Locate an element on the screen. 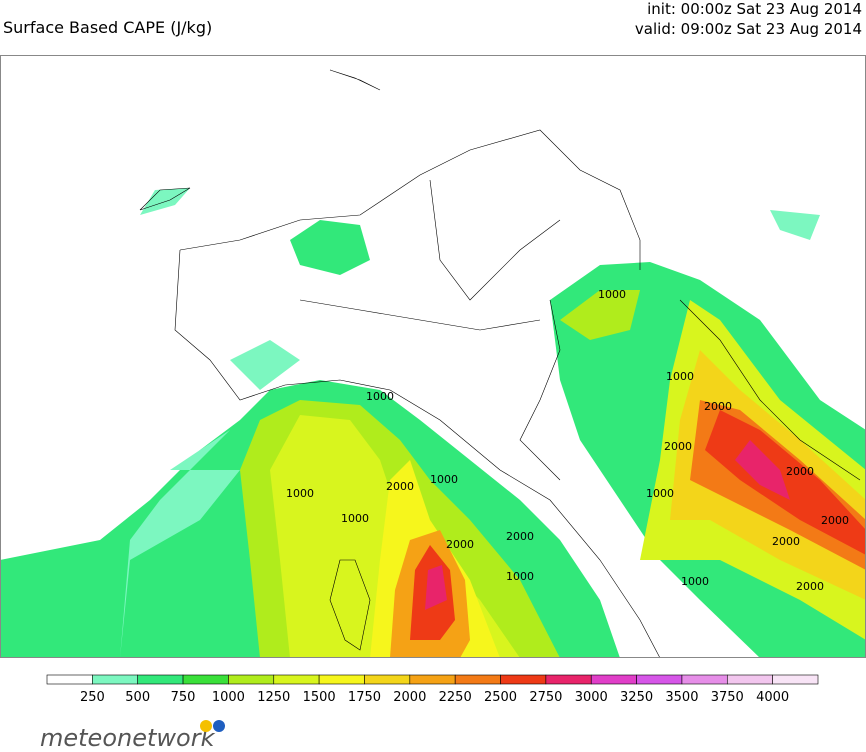 This screenshot has height=752, width=866. colorbar-label: 3500 is located at coordinates (681, 697).